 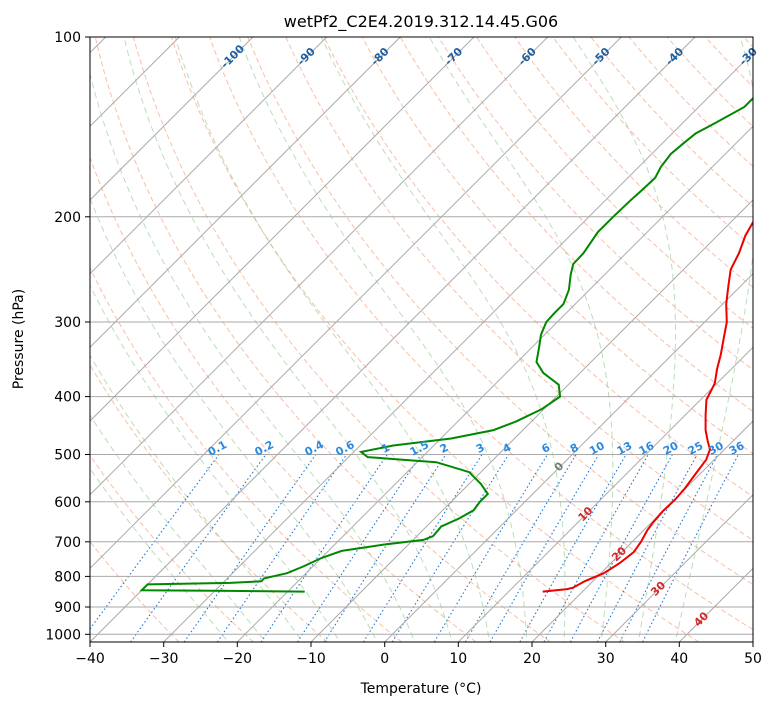 What do you see at coordinates (67, 38) in the screenshot?
I see `y-tick-label: 100` at bounding box center [67, 38].